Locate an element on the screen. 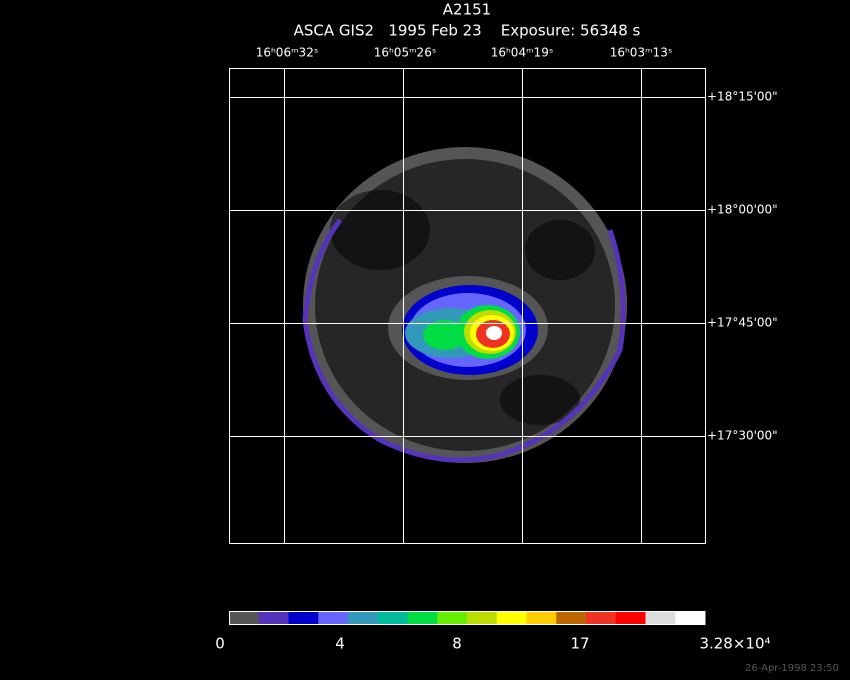  dec-label: +18°00'00" is located at coordinates (742, 210).